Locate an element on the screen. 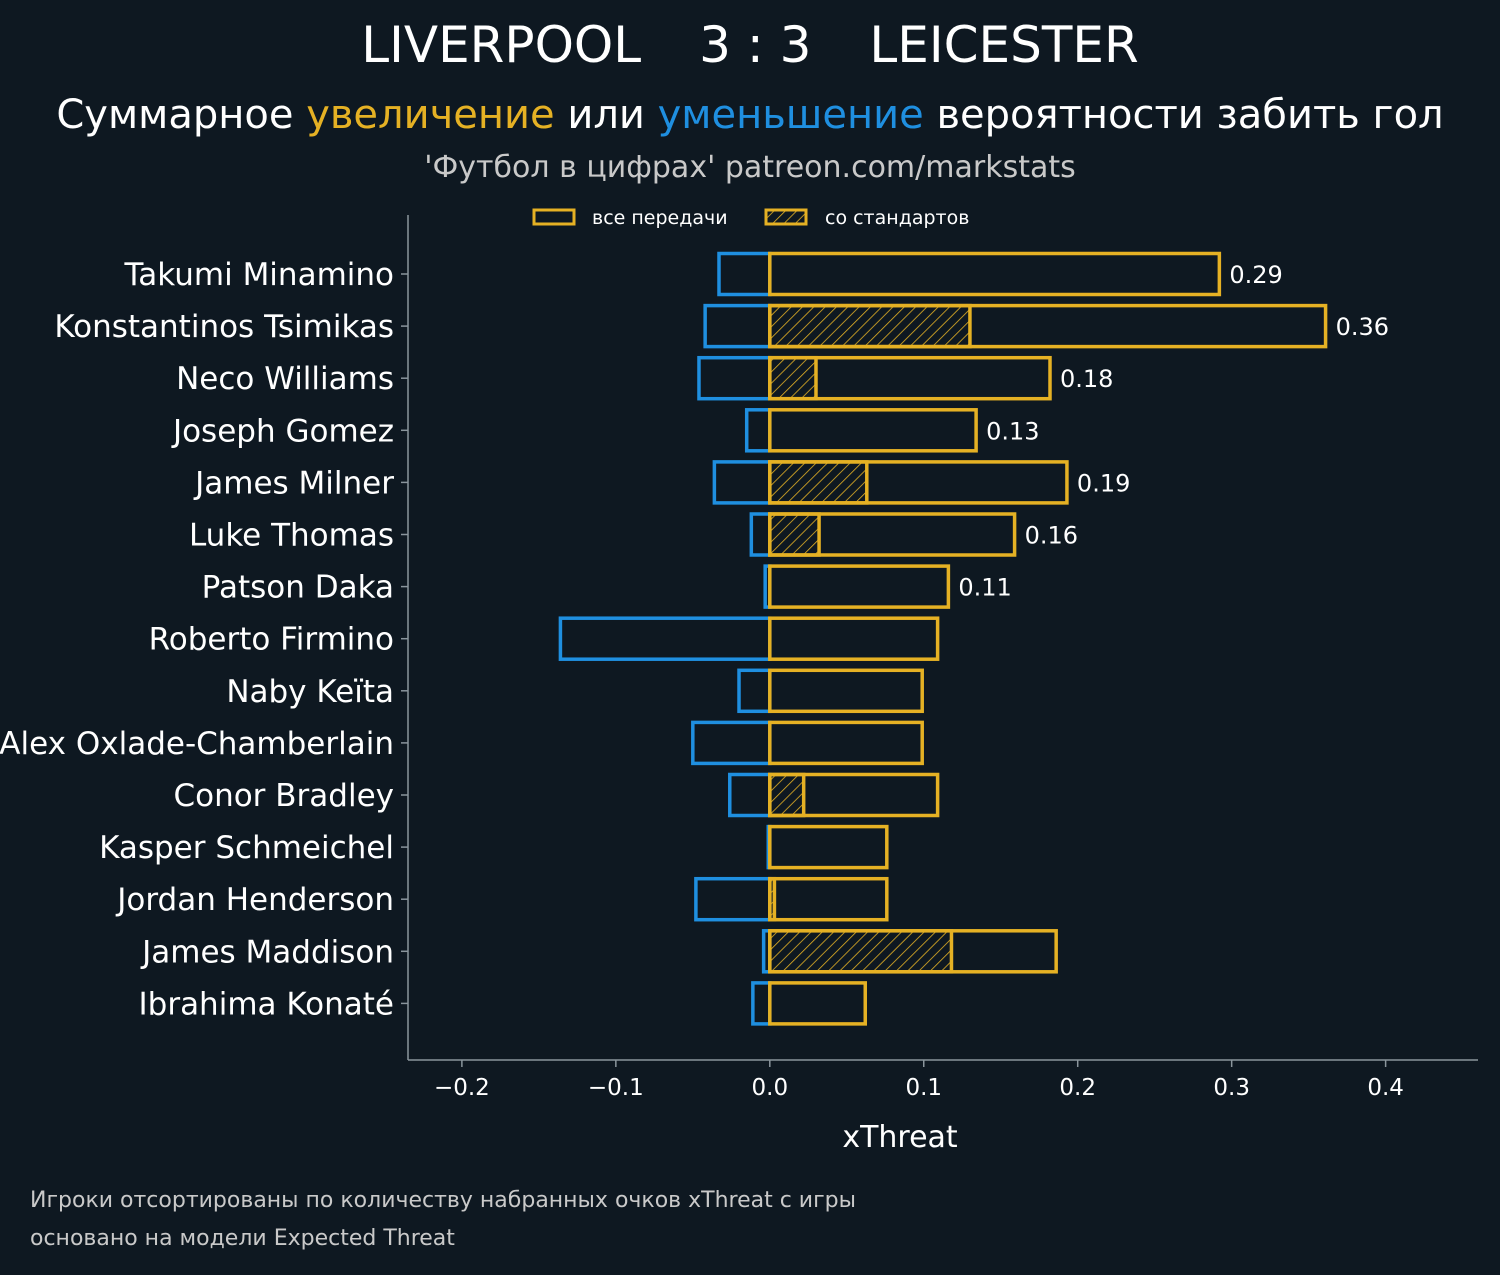 The height and width of the screenshot is (1275, 1500). chart-title: LIVERPOOL 3 : 3 LEICESTER is located at coordinates (750, 45).